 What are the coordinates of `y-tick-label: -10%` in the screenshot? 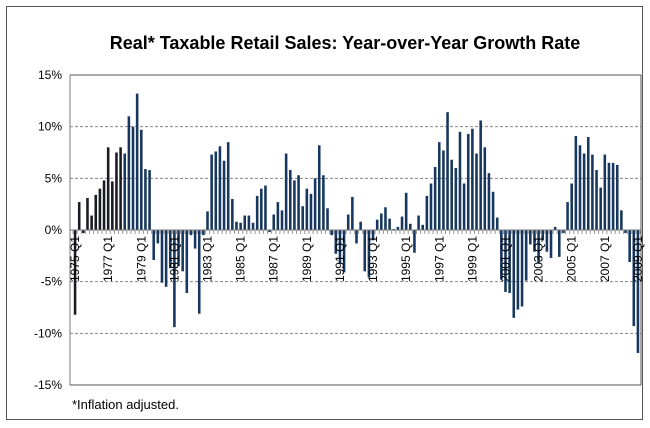 It's located at (48, 333).